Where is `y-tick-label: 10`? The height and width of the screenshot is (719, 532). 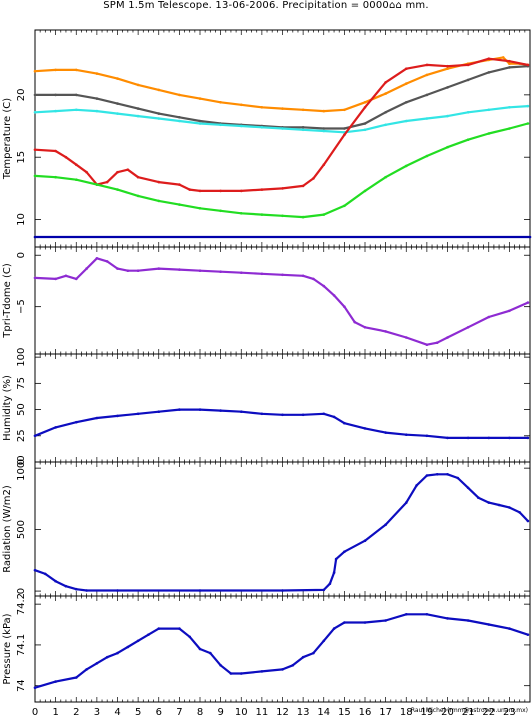
y-tick-label: 10 is located at coordinates (21, 219).